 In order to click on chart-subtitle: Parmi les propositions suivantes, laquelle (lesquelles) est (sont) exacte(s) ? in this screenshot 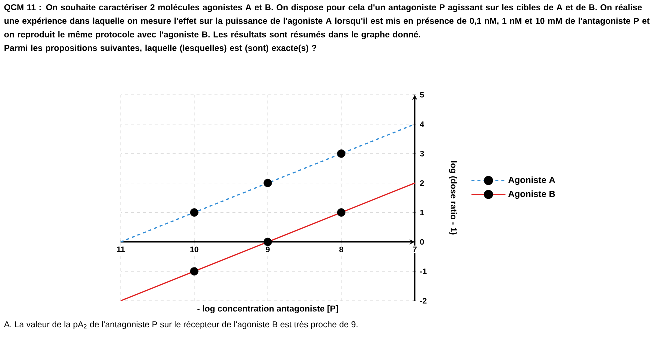, I will do `click(160, 48)`.